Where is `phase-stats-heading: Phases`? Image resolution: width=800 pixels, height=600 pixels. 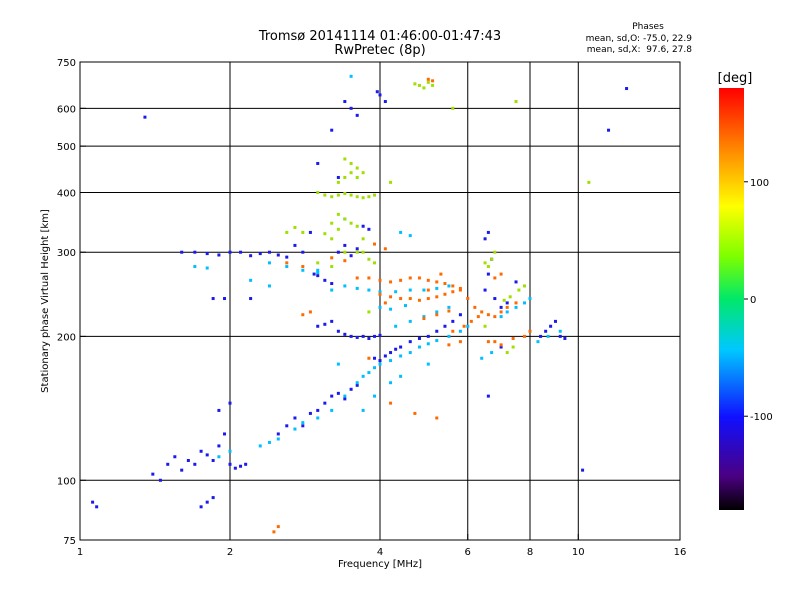
phase-stats-heading: Phases is located at coordinates (648, 27).